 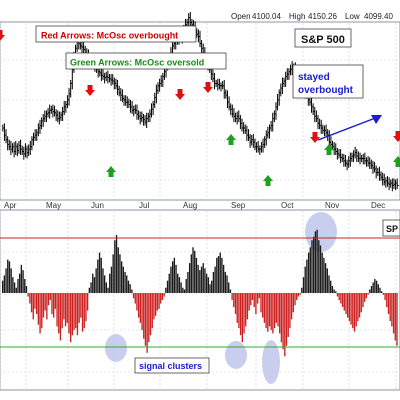 I want to click on red-arrows-note: Red Arrows: McOsc overbought, so click(x=109, y=36).